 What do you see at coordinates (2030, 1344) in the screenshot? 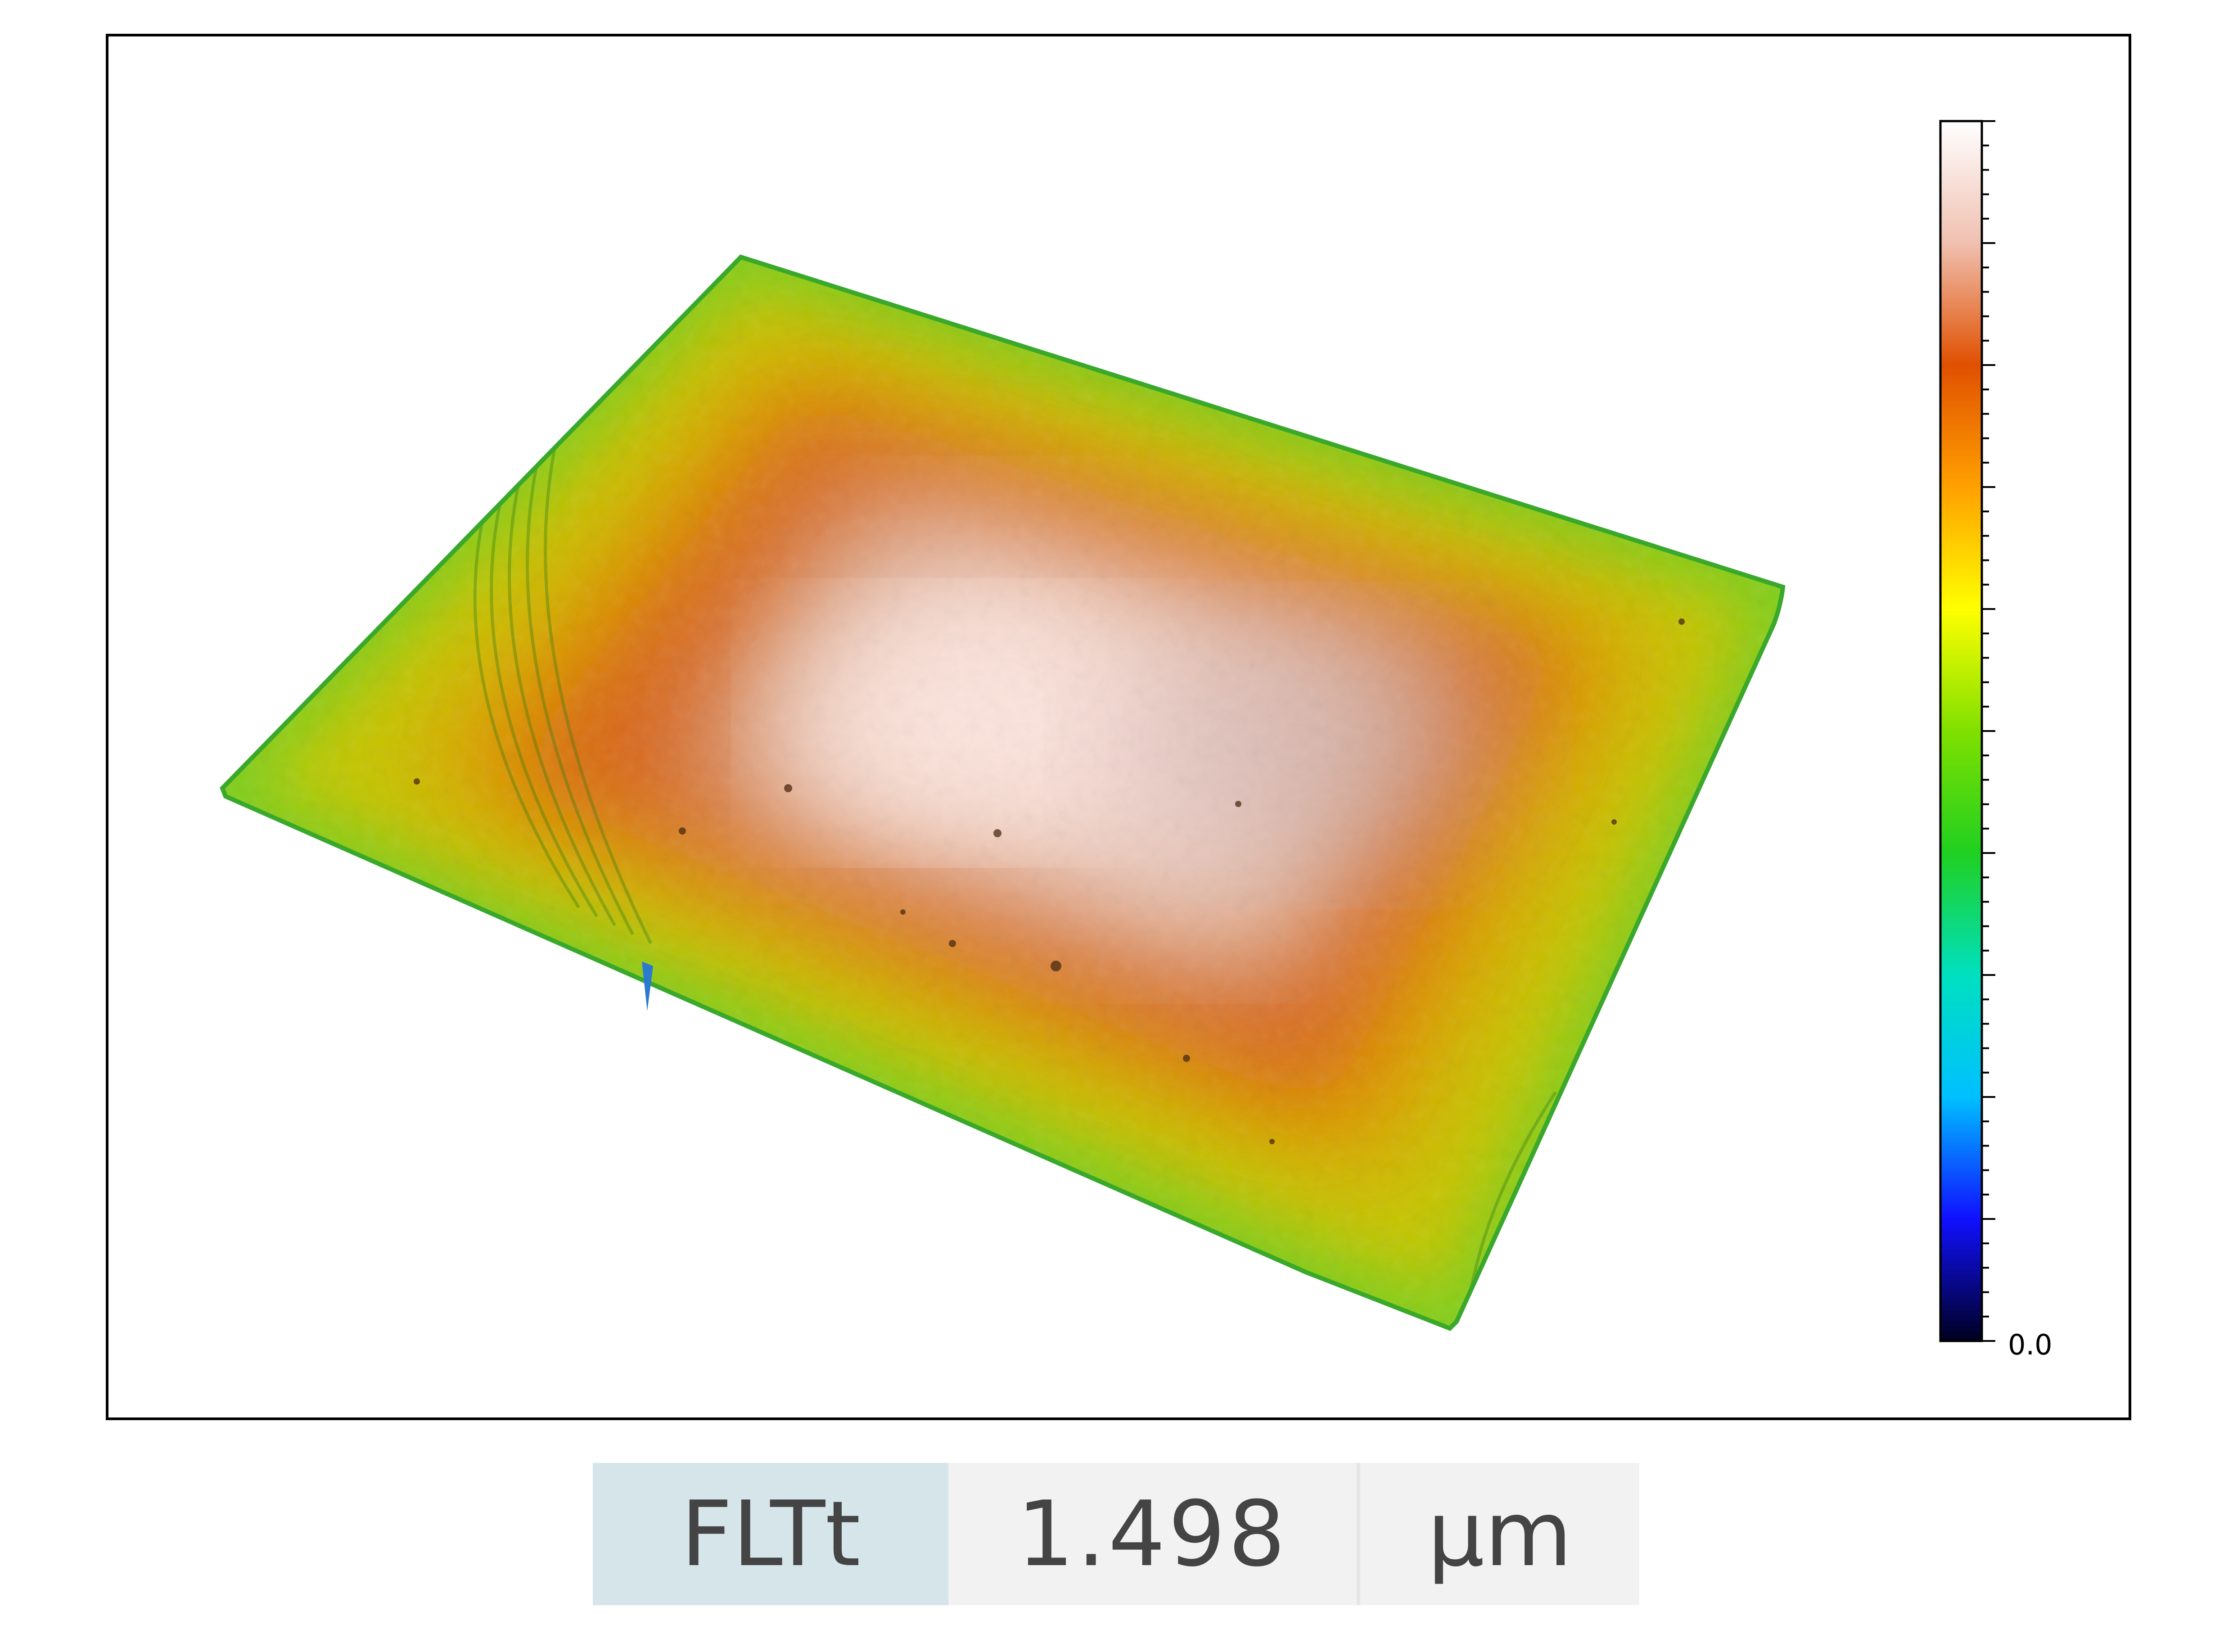
I see `colorbar-min-label: 0.0` at bounding box center [2030, 1344].